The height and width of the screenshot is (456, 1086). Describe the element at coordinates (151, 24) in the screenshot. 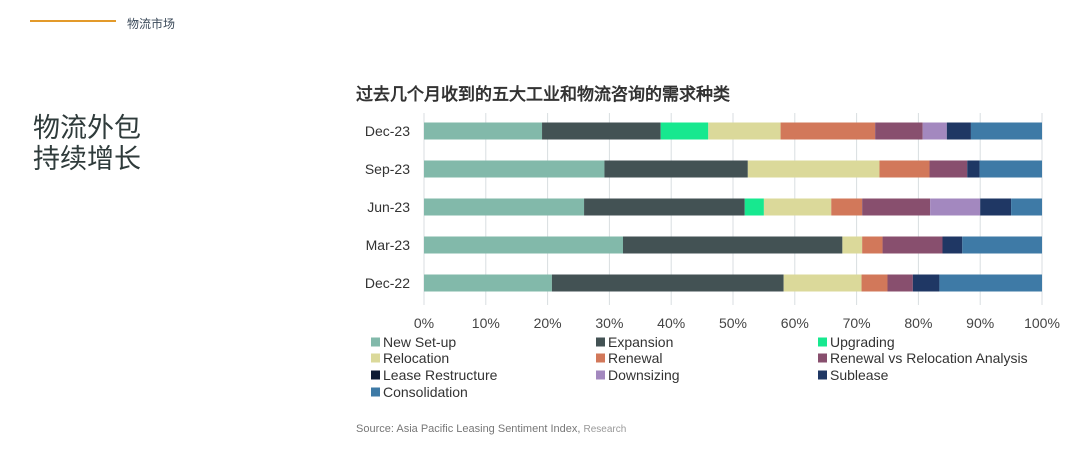

I see `section-label: 物流市场` at that location.